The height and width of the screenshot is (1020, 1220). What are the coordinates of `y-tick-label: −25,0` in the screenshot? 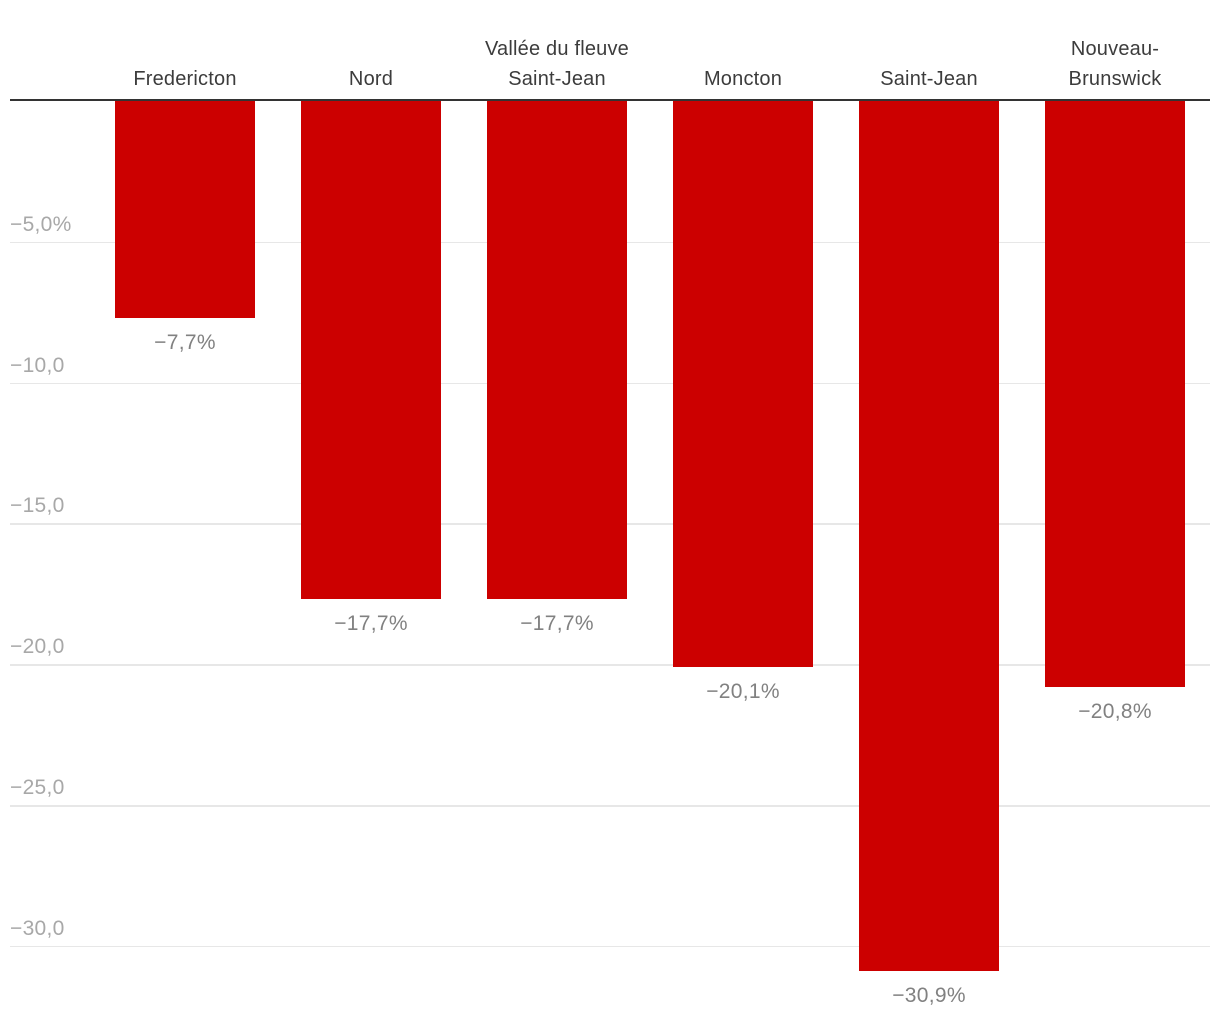 It's located at (37, 787).